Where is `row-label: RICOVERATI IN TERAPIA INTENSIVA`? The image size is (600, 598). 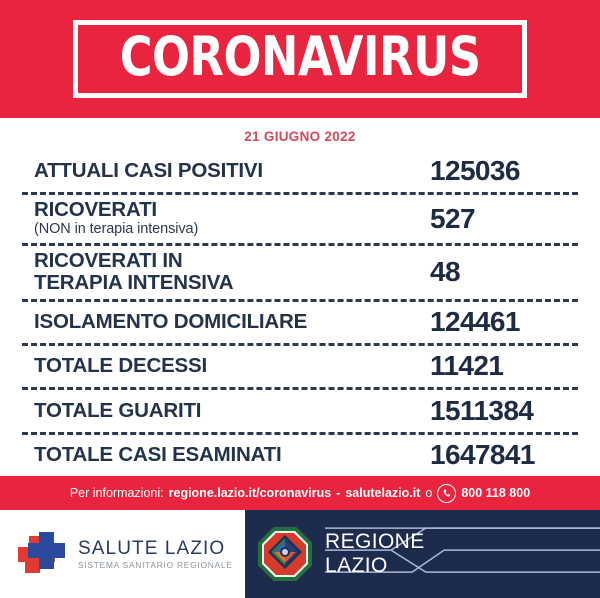
row-label: RICOVERATI IN TERAPIA INTENSIVA is located at coordinates (134, 271).